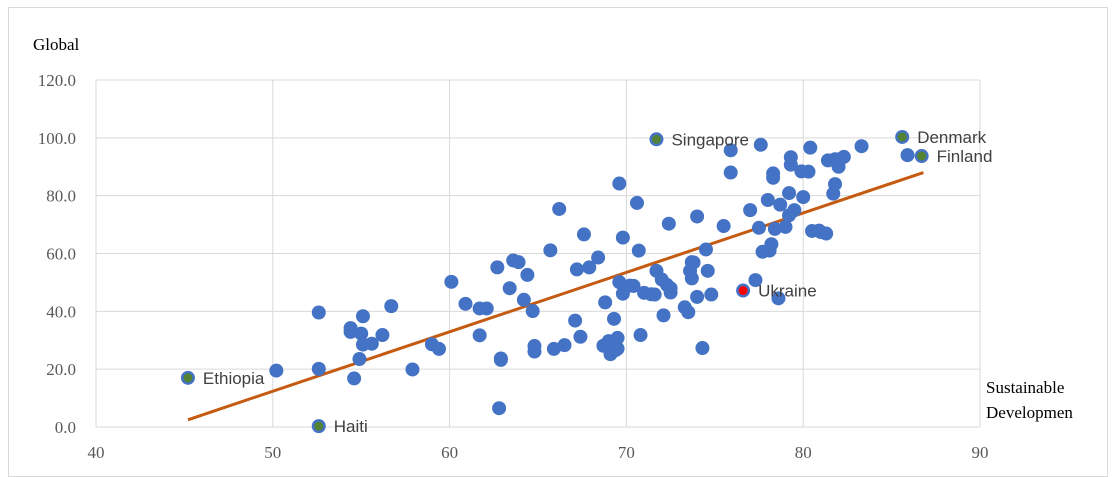 The height and width of the screenshot is (477, 1116). Describe the element at coordinates (787, 291) in the screenshot. I see `point-label-ukraine: Ukraine` at that location.